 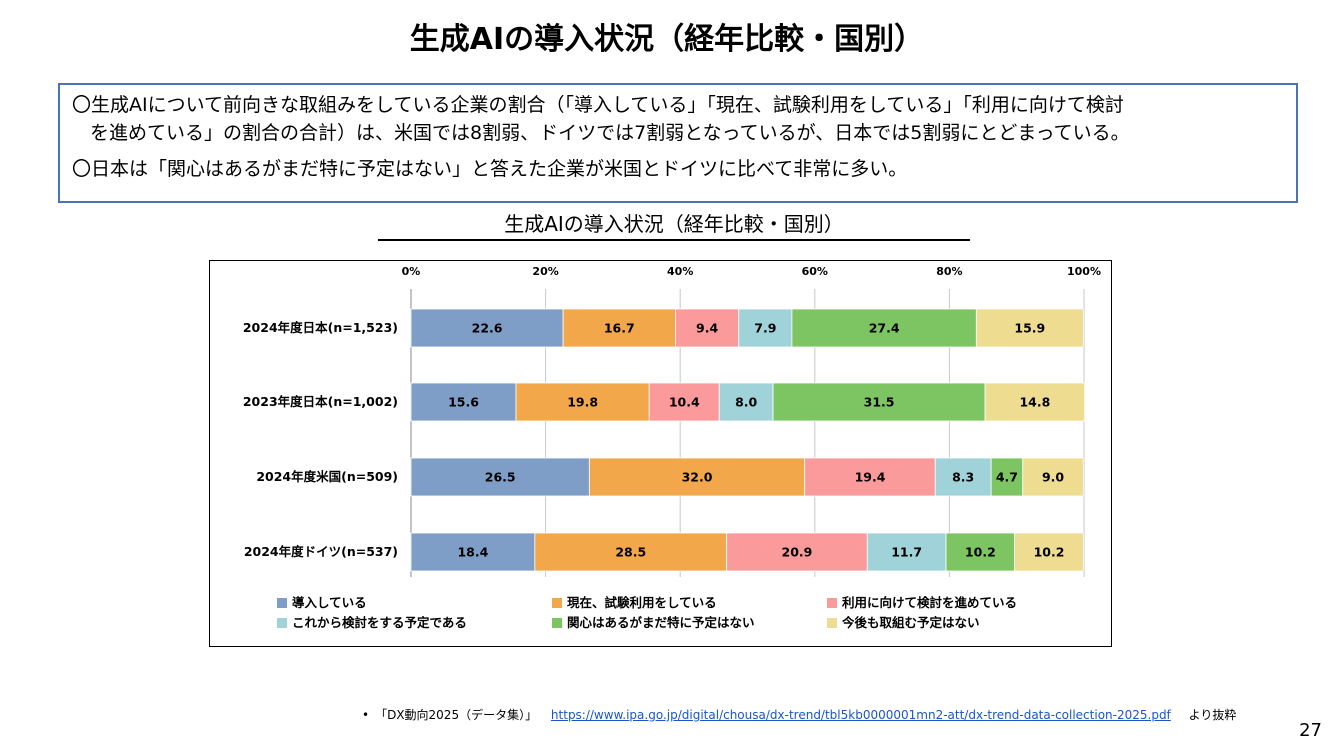 What do you see at coordinates (661, 622) in the screenshot?
I see `legend-label: 関心はあるがまだ特に予定はない` at bounding box center [661, 622].